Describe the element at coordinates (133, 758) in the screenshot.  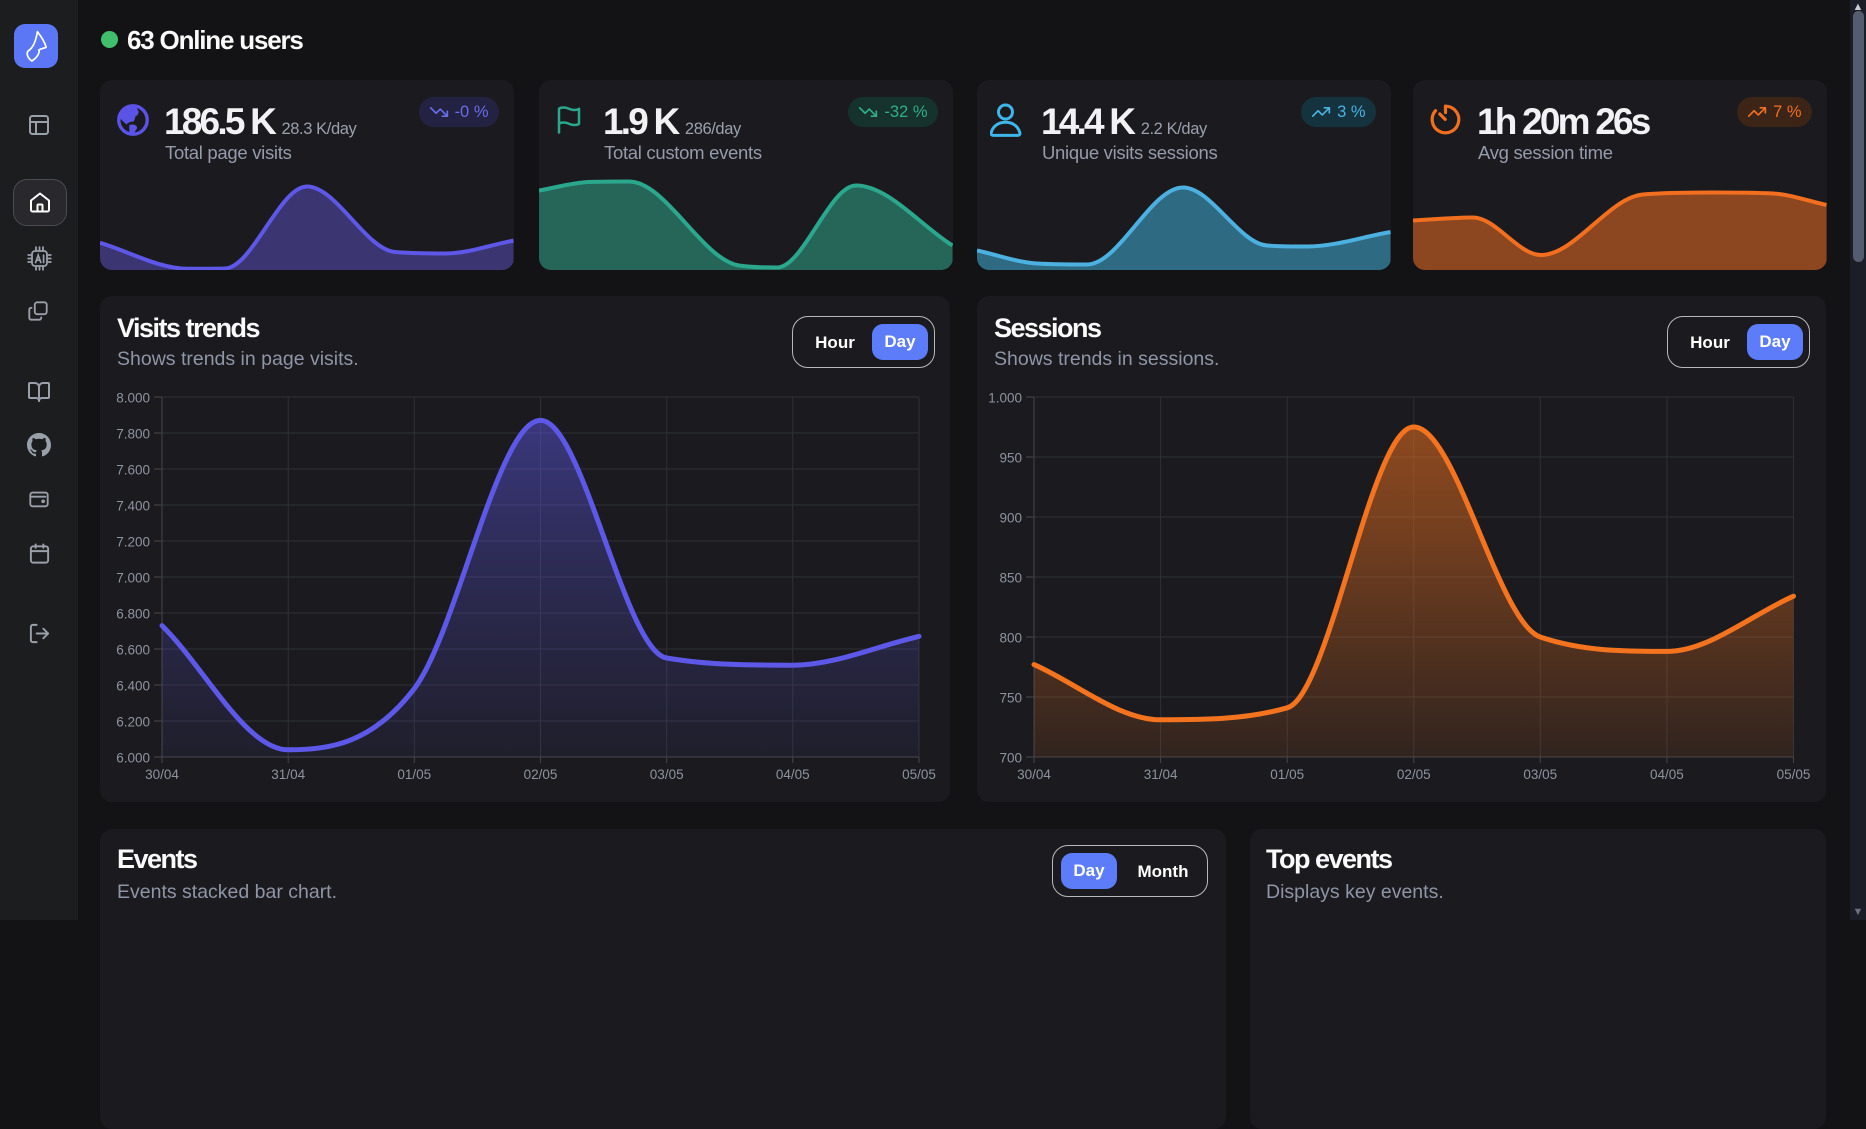
I see `svg-text: 6.000` at that location.